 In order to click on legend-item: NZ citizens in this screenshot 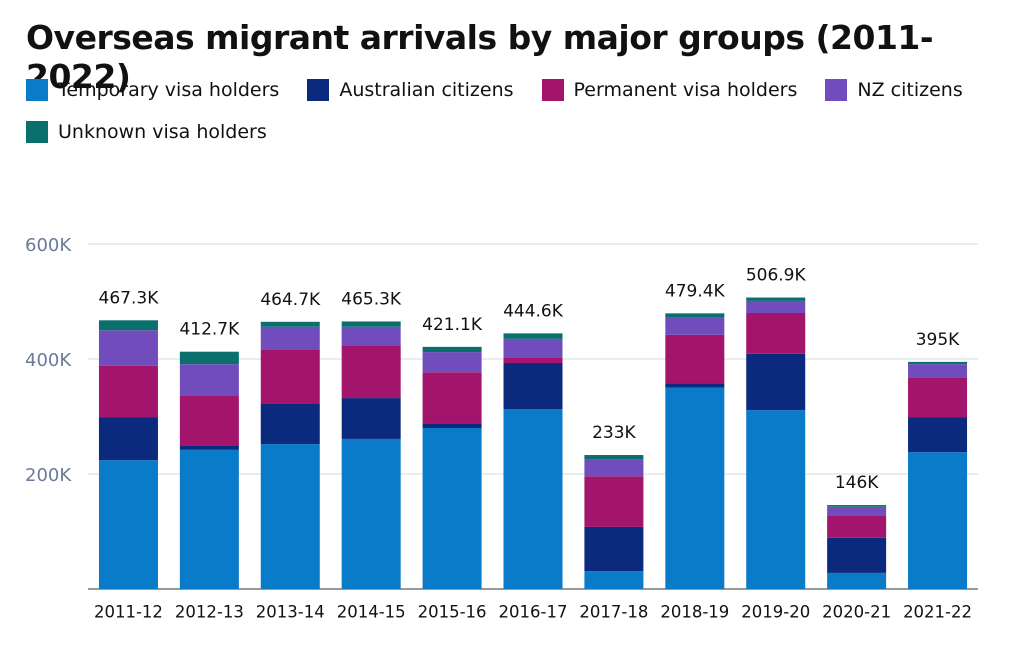, I will do `click(894, 90)`.